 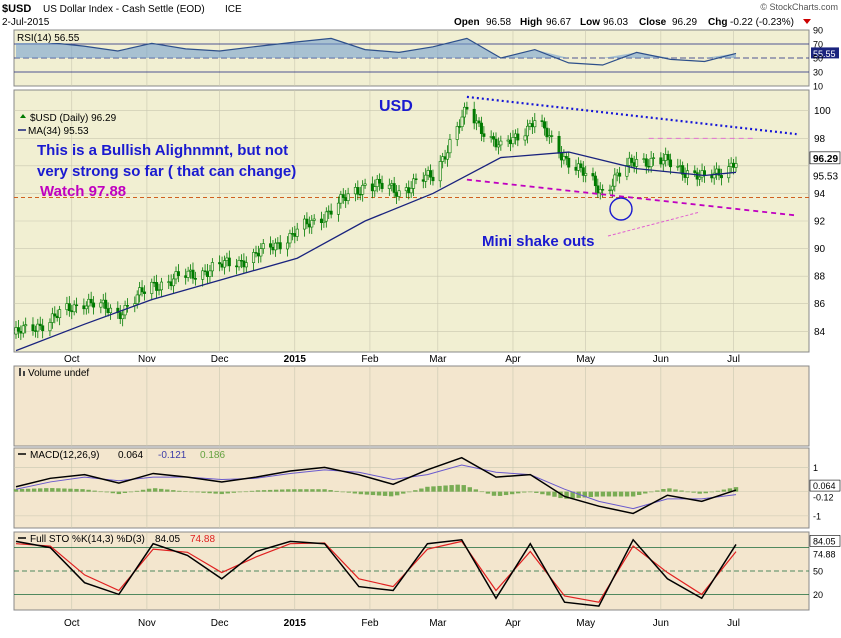 I want to click on macd-tick-label: -1, so click(x=817, y=516).